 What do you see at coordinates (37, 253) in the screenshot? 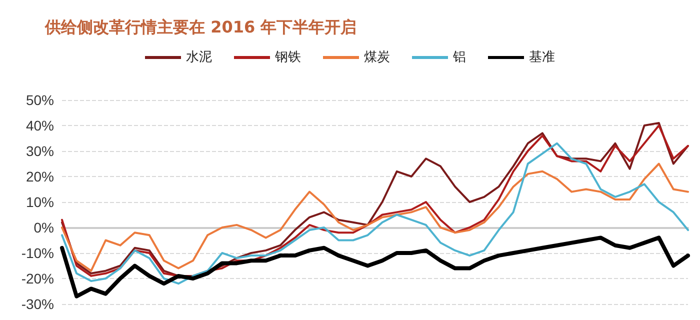
I see `y-tick-label: -10%` at bounding box center [37, 253].